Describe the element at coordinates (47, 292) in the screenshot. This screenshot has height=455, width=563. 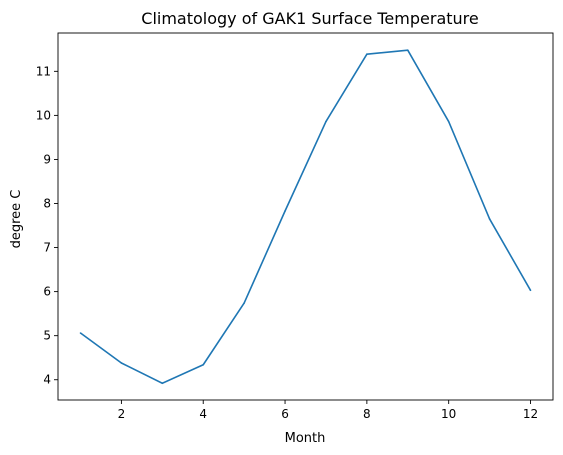
I see `y-tick-label-6: 6` at that location.